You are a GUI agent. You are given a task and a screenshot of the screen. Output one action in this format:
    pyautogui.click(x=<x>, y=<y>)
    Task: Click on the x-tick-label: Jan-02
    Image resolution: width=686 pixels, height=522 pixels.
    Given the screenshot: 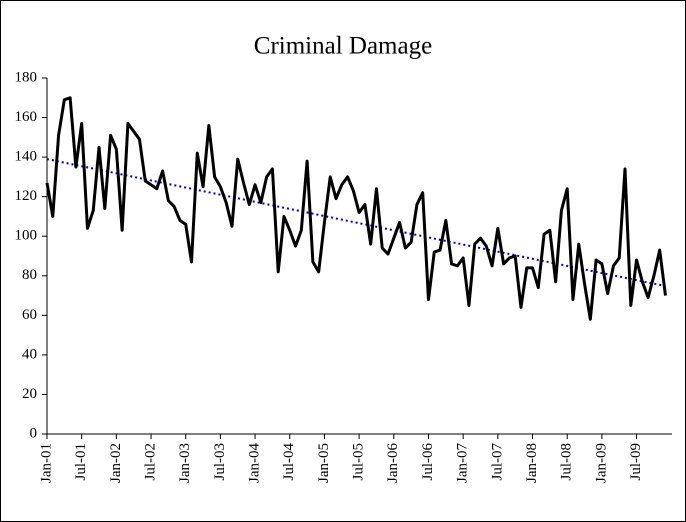 What is the action you would take?
    pyautogui.click(x=116, y=463)
    